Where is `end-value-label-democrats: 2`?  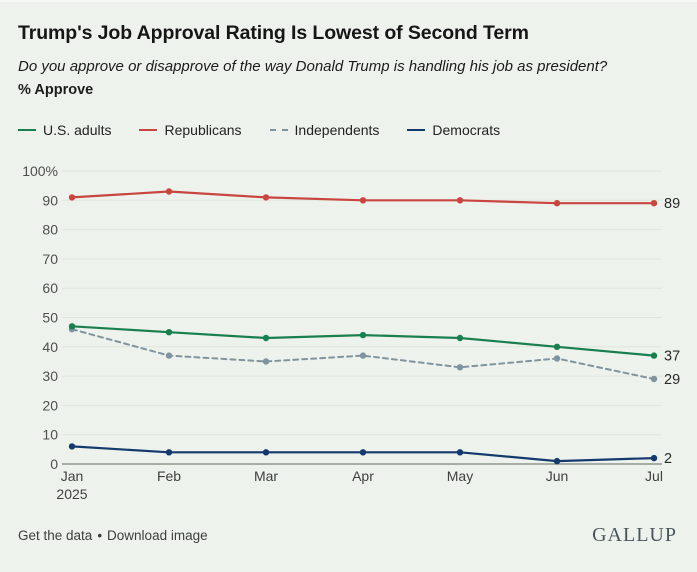 end-value-label-democrats: 2 is located at coordinates (668, 460).